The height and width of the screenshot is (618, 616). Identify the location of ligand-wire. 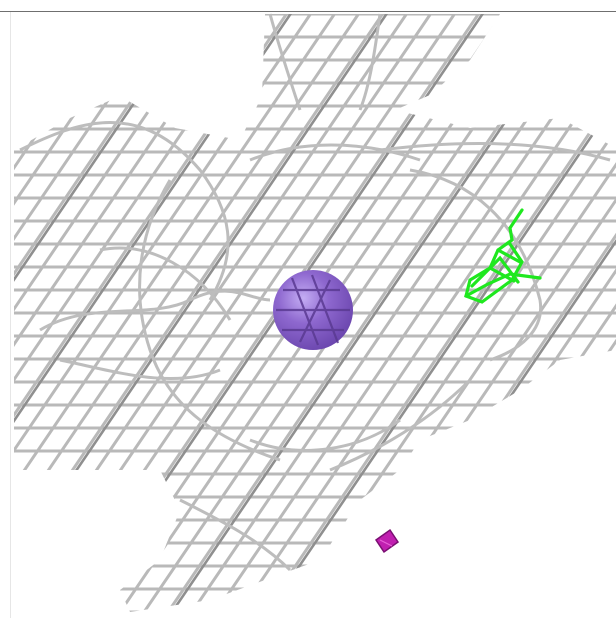
(503, 256).